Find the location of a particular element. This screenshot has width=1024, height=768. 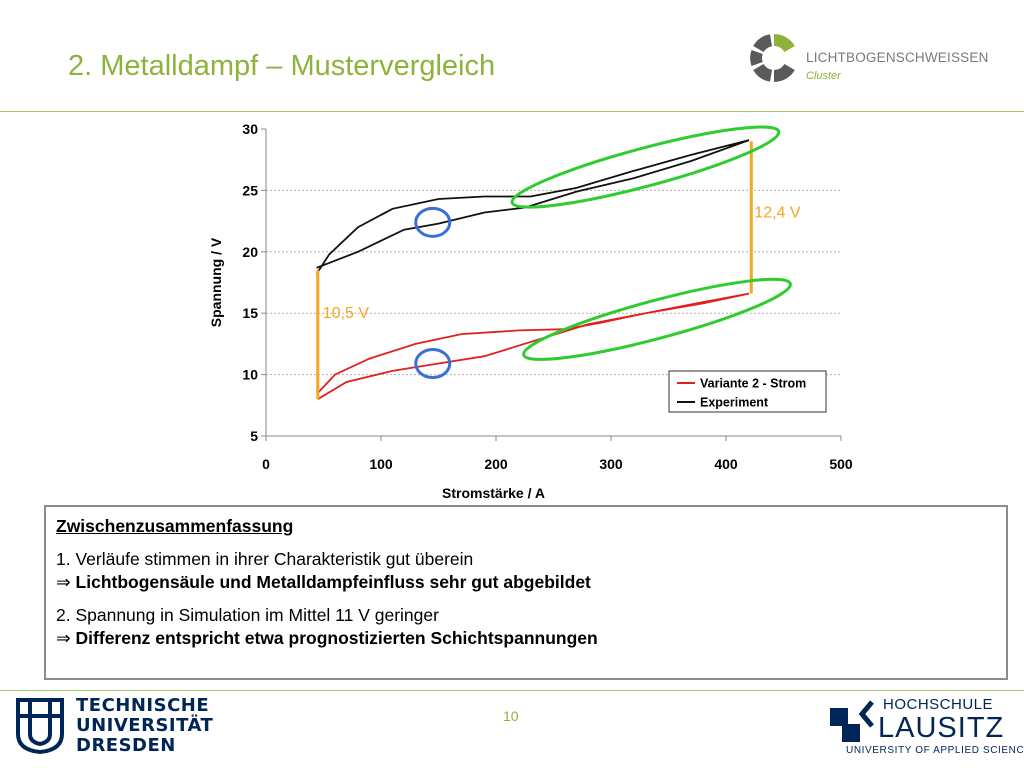

lbs-logo-name: LICHTBOGENSCHWEISSEN is located at coordinates (897, 57).